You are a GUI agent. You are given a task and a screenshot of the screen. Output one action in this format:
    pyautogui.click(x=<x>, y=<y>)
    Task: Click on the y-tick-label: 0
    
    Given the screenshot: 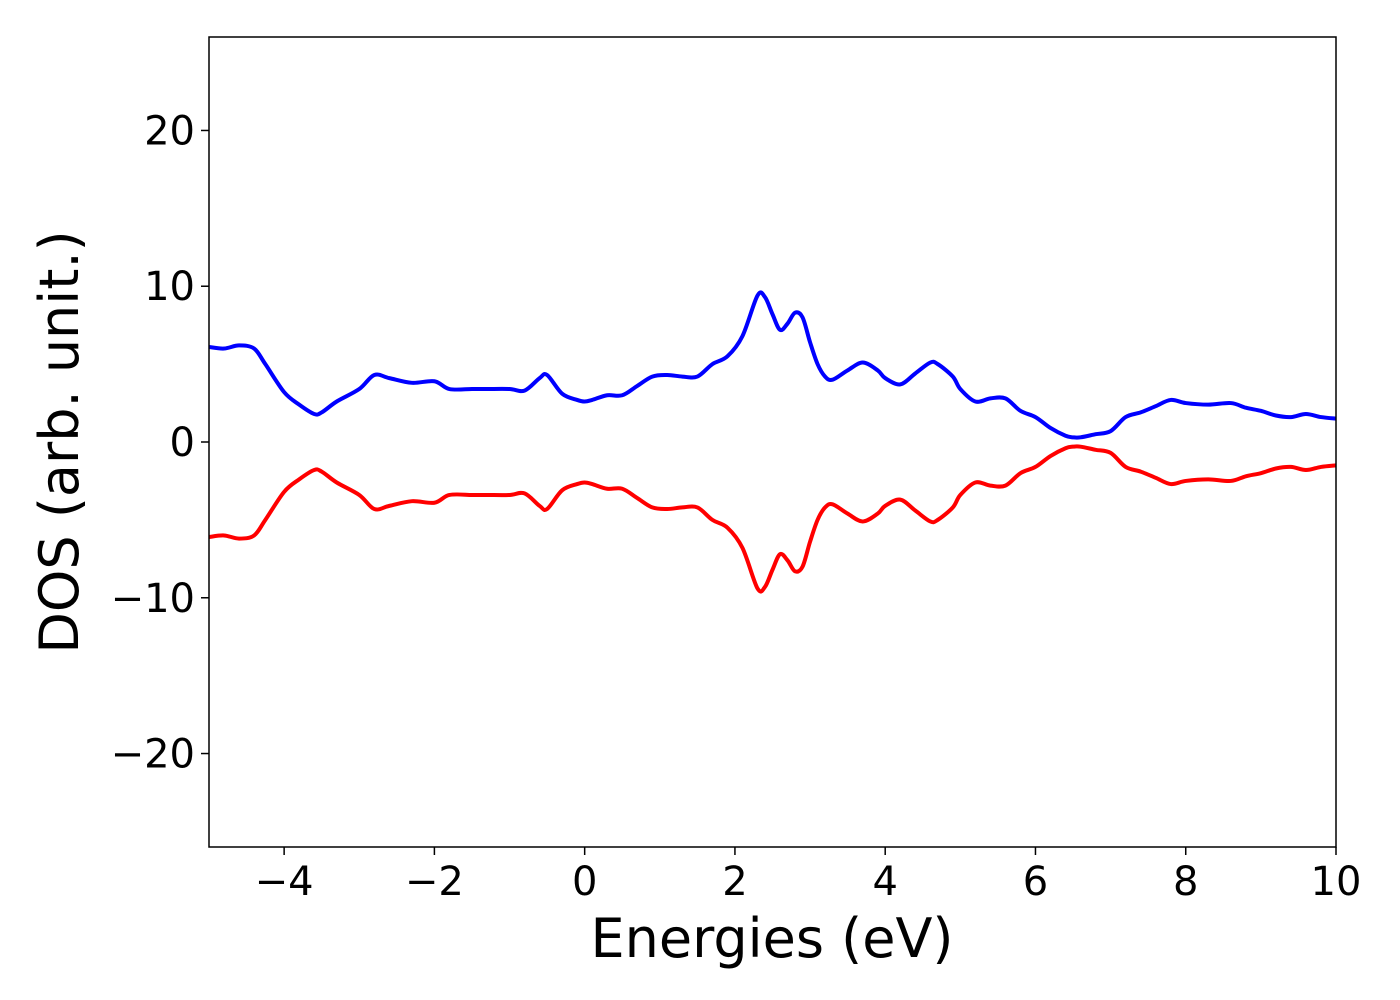 What is the action you would take?
    pyautogui.click(x=182, y=443)
    